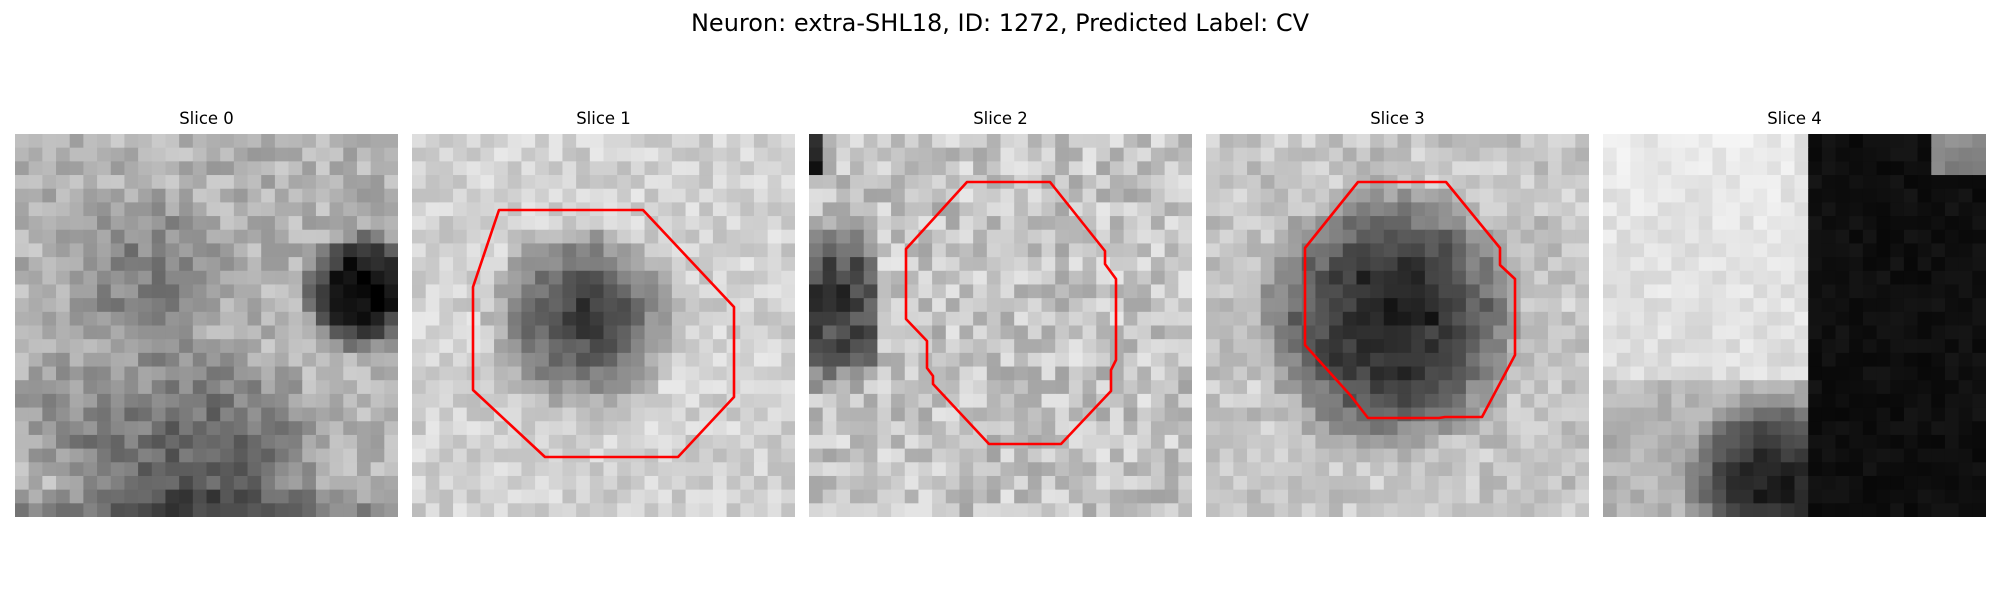  What do you see at coordinates (603, 118) in the screenshot?
I see `panel-title: Slice 1` at bounding box center [603, 118].